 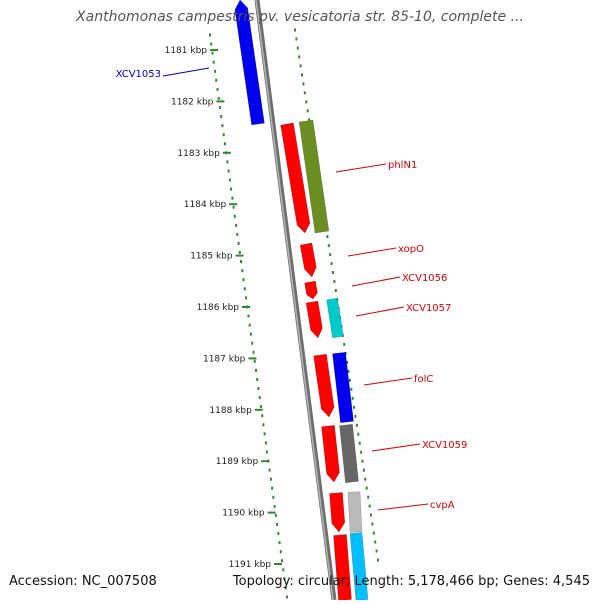 What do you see at coordinates (308, 260) in the screenshot?
I see `gene-arrow-xopO` at bounding box center [308, 260].